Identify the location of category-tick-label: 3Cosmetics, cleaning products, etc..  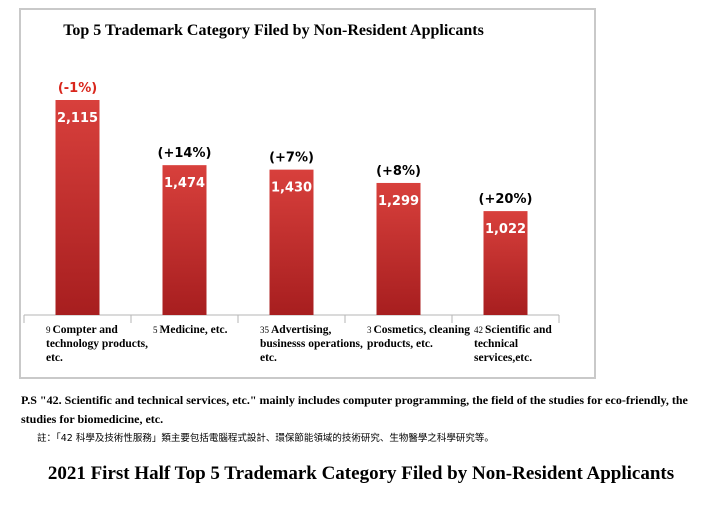
(419, 337).